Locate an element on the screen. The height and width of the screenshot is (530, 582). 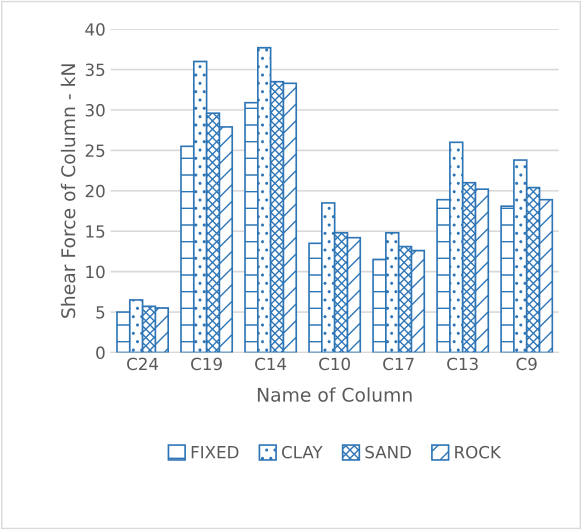
x-tick-label: C14 is located at coordinates (270, 364).